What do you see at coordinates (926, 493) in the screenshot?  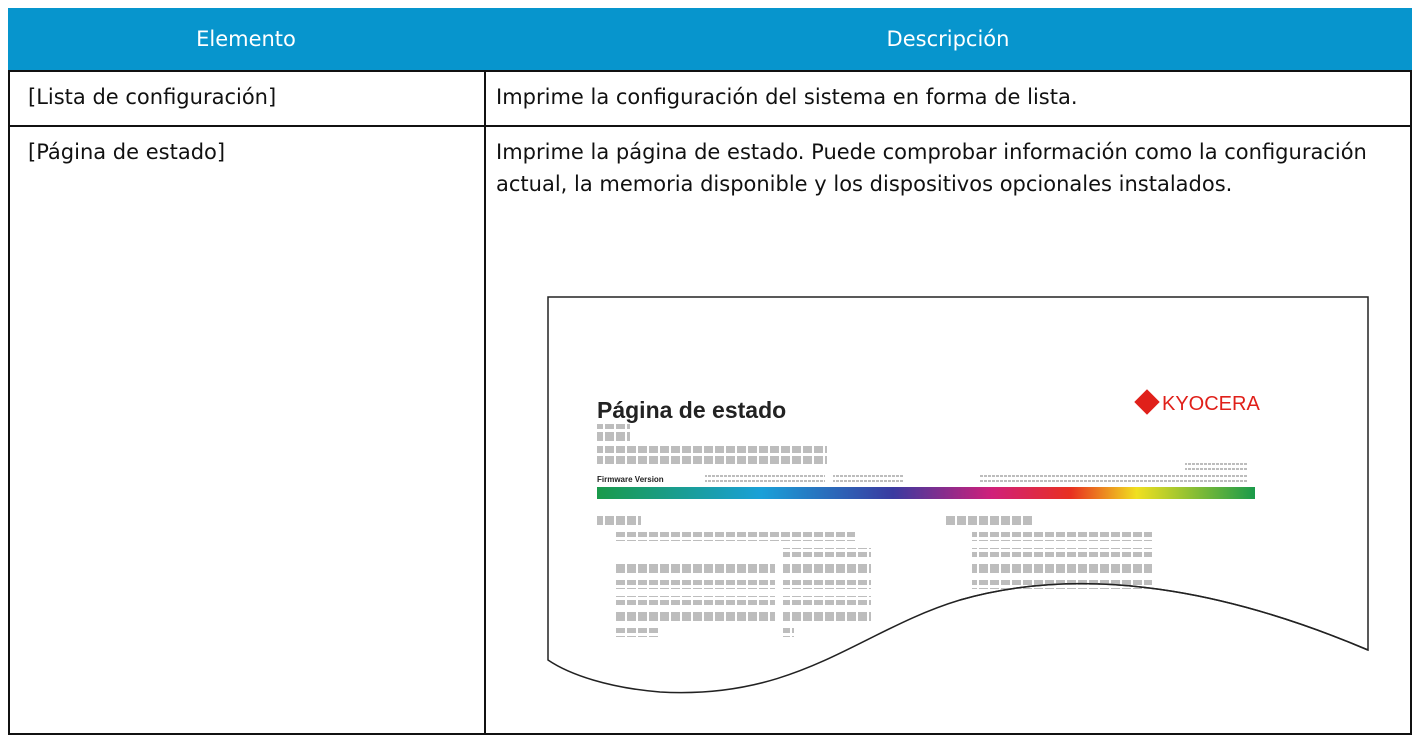 I see `color-bar` at bounding box center [926, 493].